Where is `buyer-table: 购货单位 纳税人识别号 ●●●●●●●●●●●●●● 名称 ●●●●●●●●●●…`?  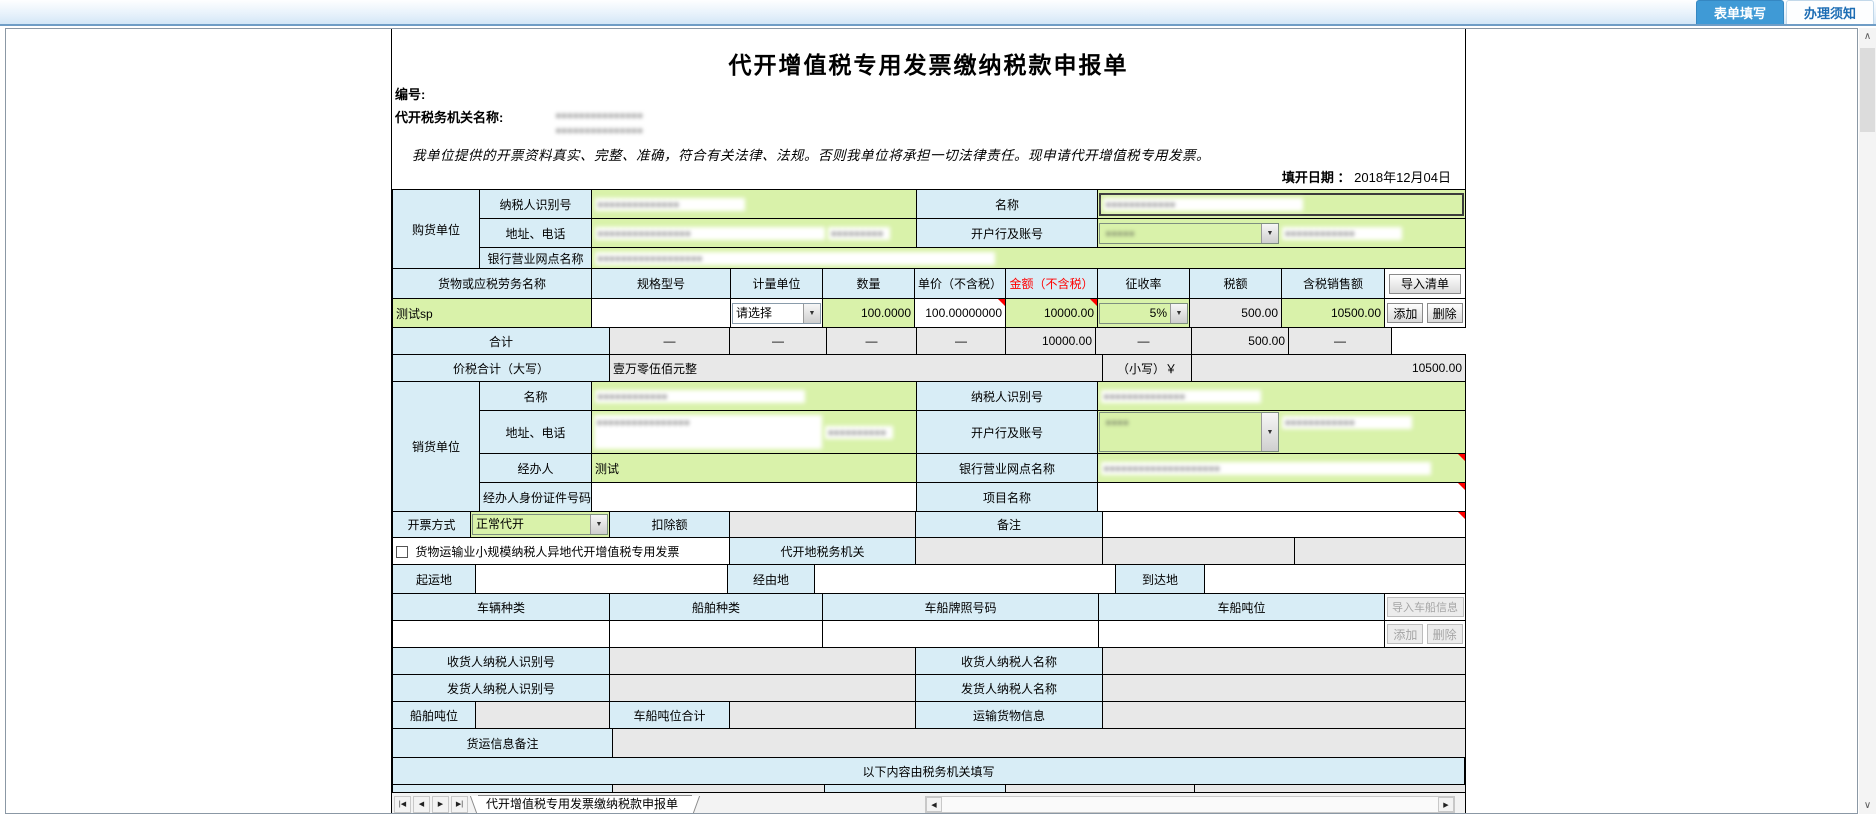
buyer-table: 购货单位 纳税人识别号 ●●●●●●●●●●●●●● 名称 ●●●●●●●●●●… is located at coordinates (929, 229).